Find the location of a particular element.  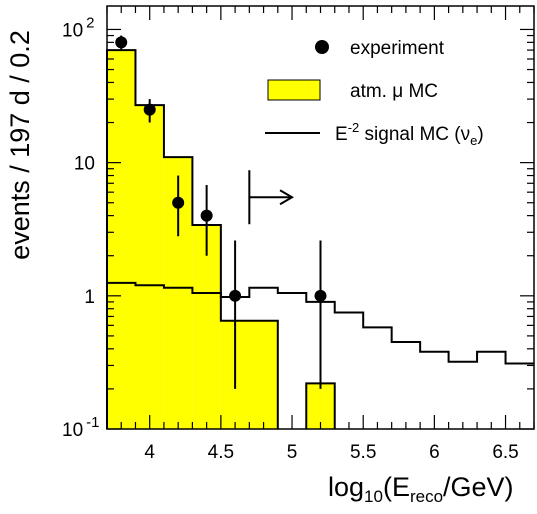

legend-signal-label: E-2 signal MC (νe) is located at coordinates (409, 134).